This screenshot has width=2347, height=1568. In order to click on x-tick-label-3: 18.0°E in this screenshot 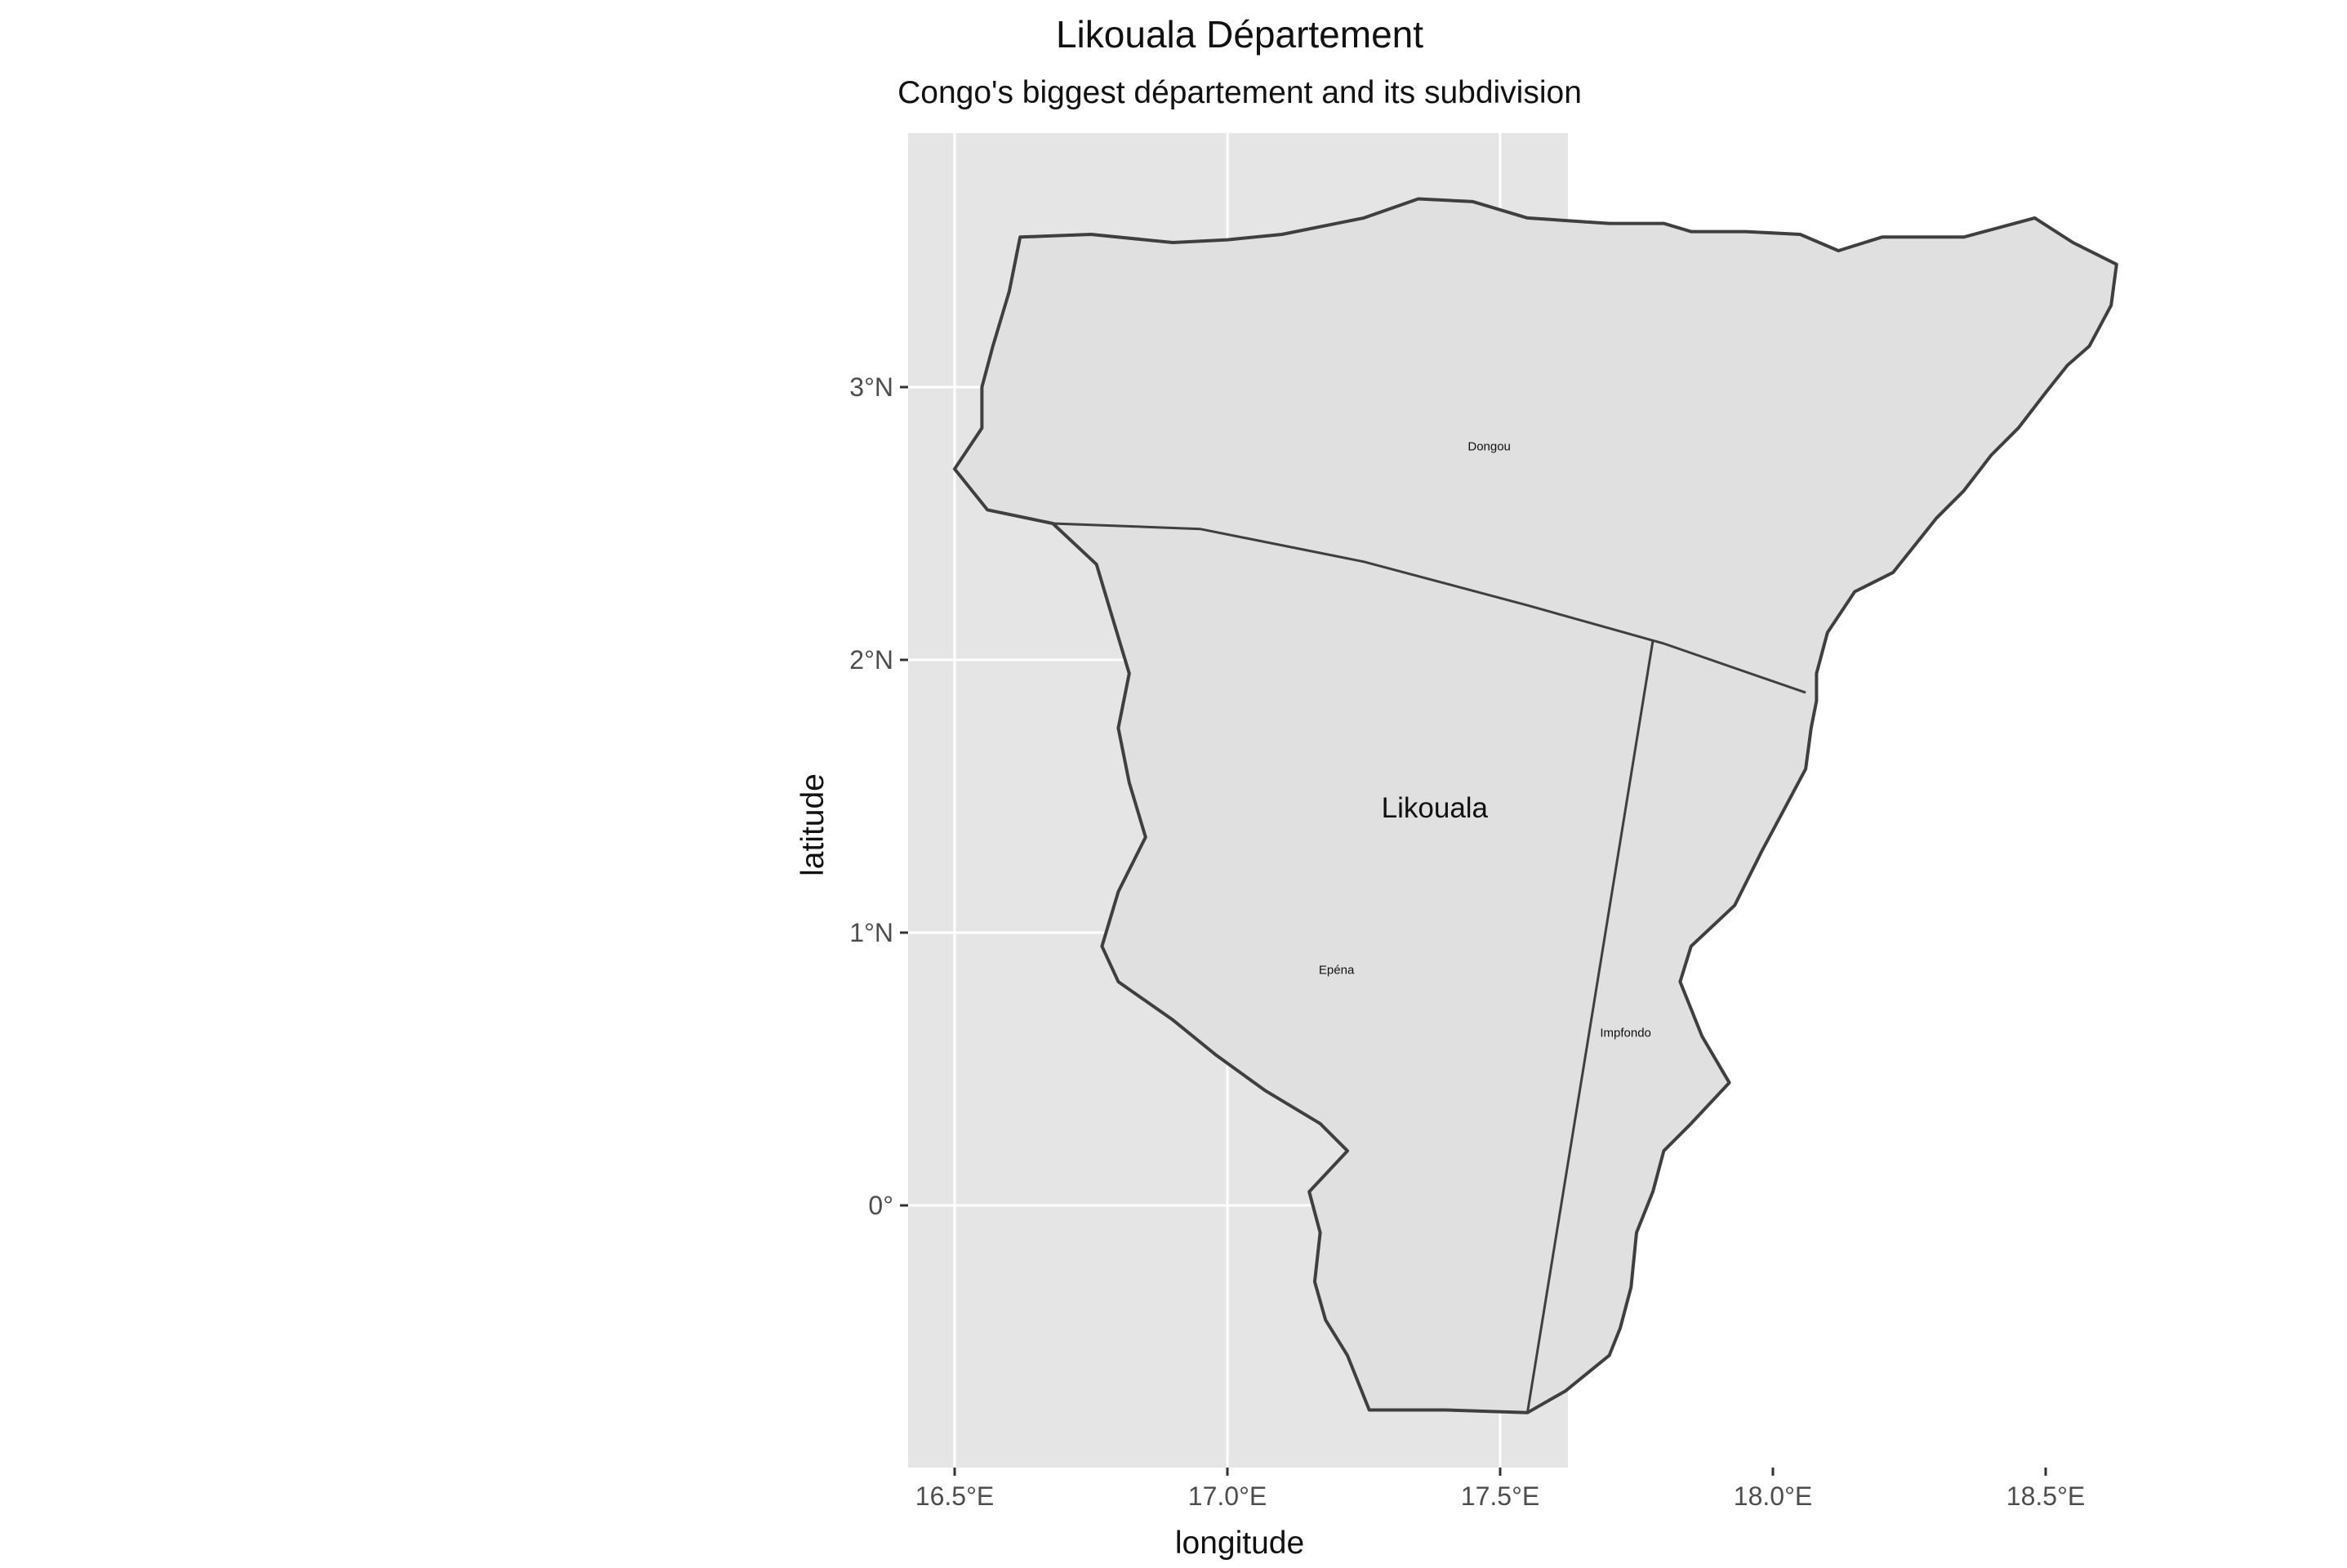, I will do `click(1773, 1496)`.